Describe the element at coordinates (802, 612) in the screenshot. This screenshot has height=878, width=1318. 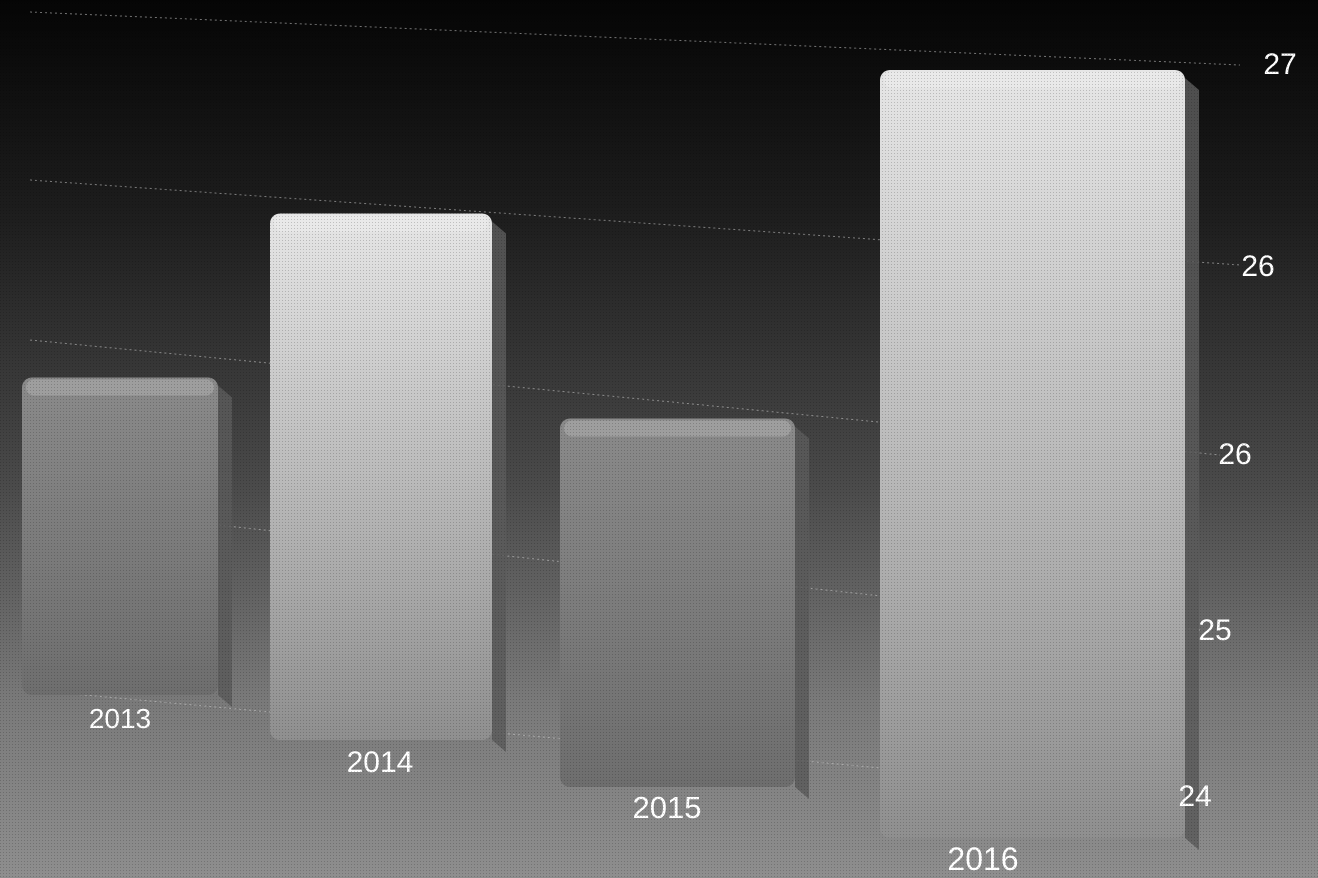
I see `bar-side-2015` at that location.